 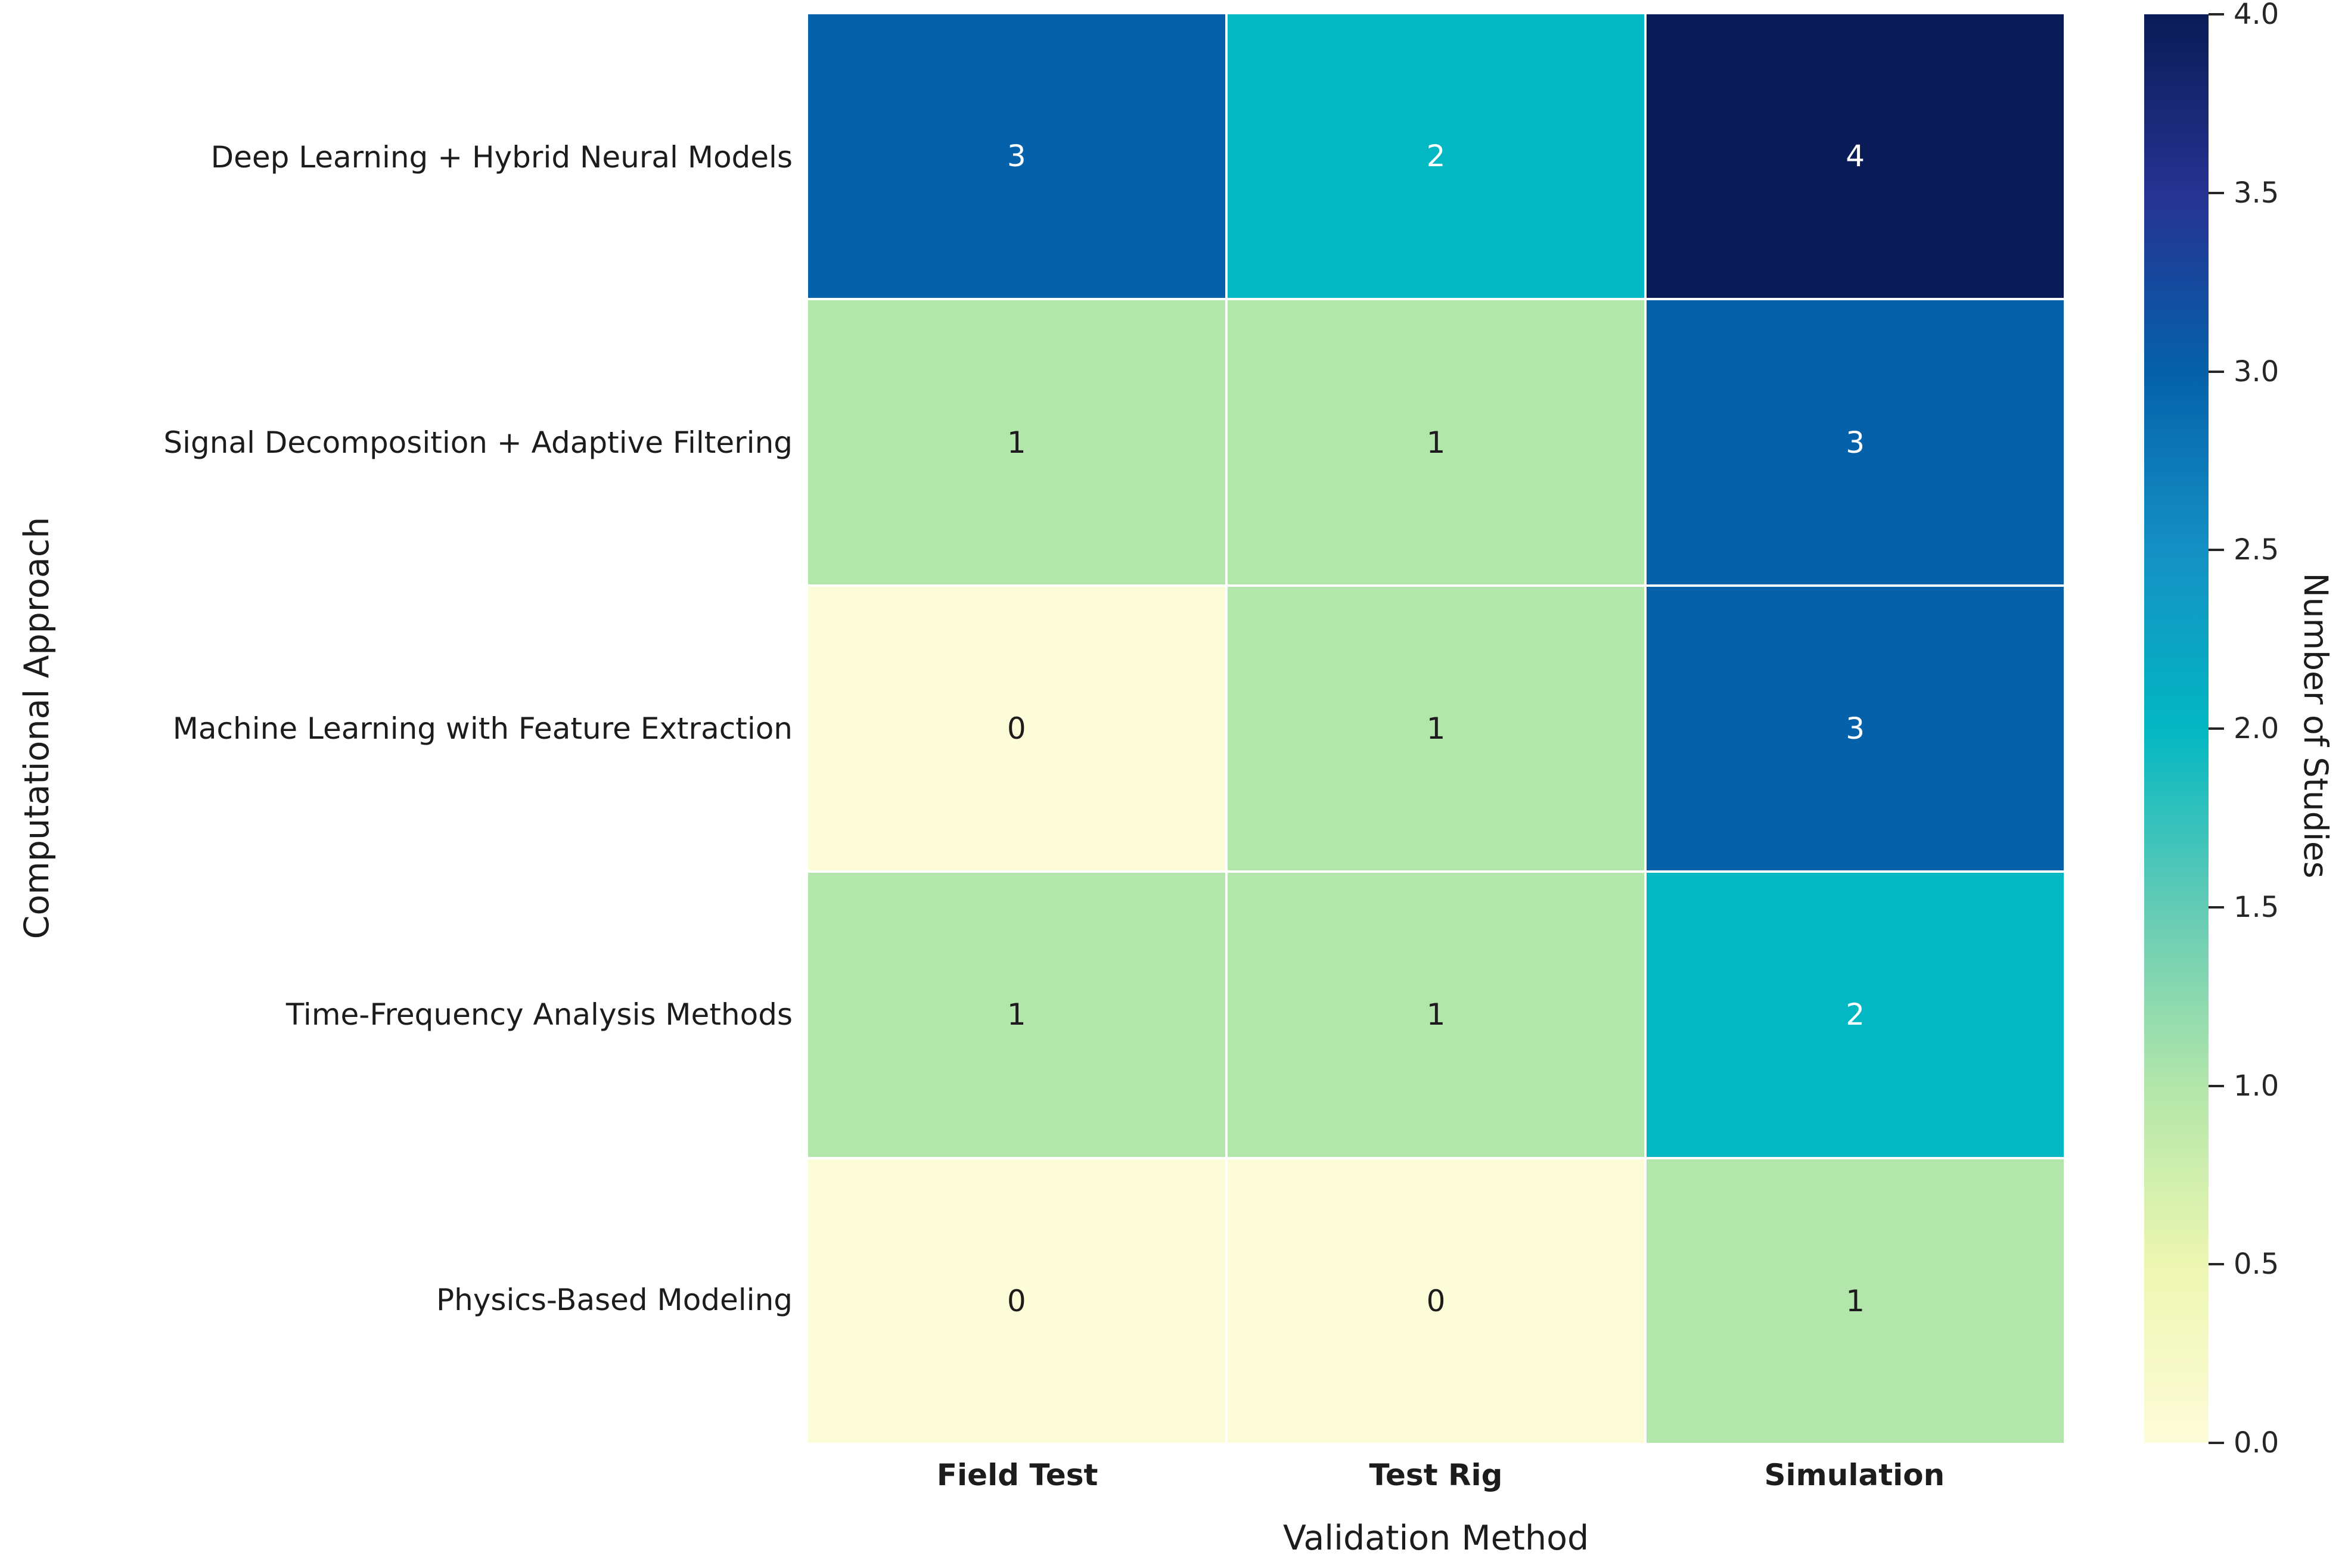 What do you see at coordinates (2256, 550) in the screenshot?
I see `colorbar-tick-label-3: 2.5` at bounding box center [2256, 550].